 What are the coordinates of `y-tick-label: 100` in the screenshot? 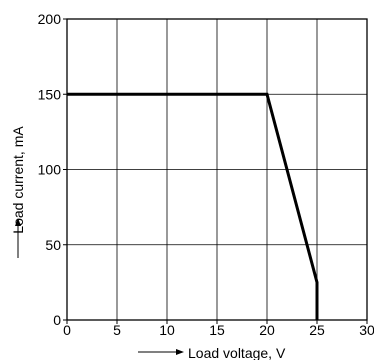 It's located at (50, 170).